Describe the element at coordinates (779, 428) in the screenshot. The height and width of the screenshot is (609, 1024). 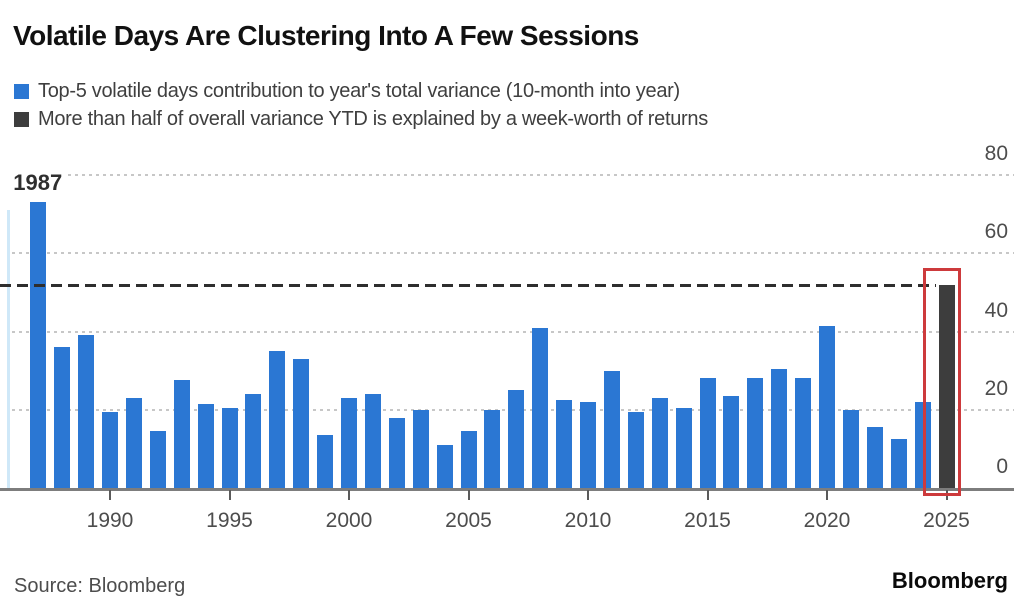
I see `bar-2018` at that location.